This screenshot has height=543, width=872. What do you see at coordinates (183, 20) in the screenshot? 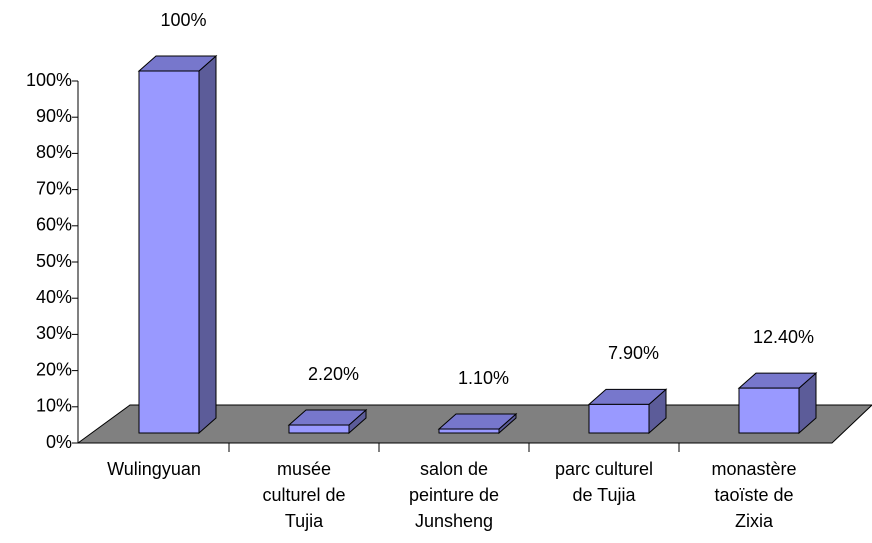
I see `value-label: 100%` at bounding box center [183, 20].